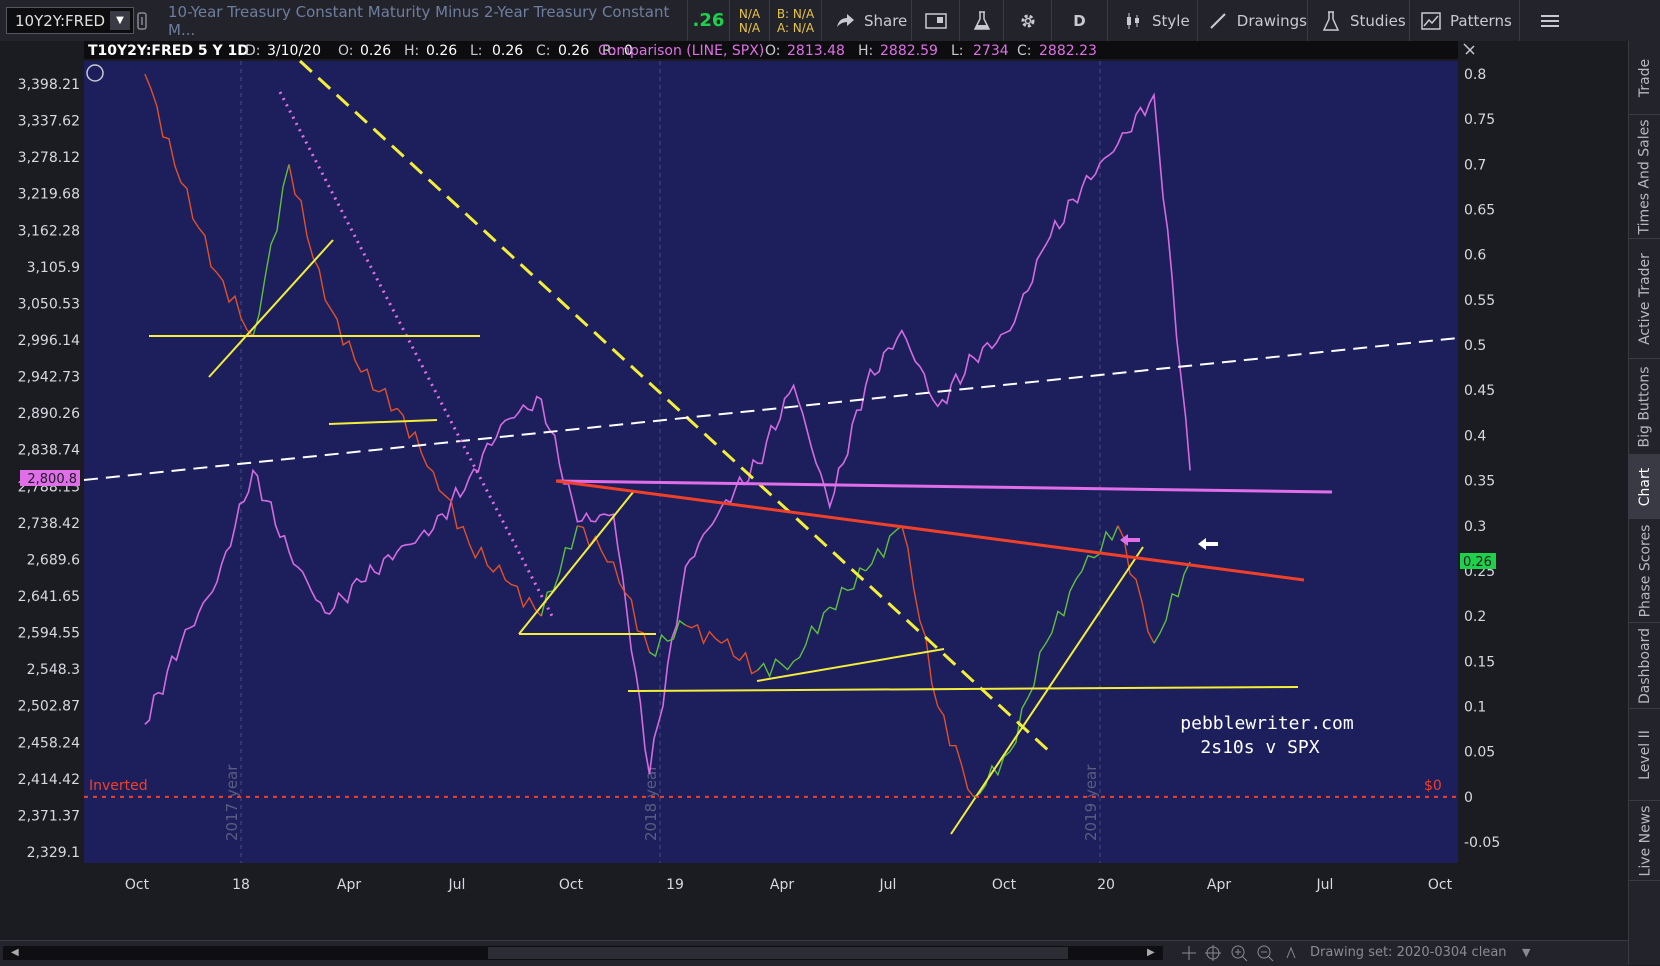 The height and width of the screenshot is (966, 1660). Describe the element at coordinates (1431, 21) in the screenshot. I see `patterns-icon` at that location.